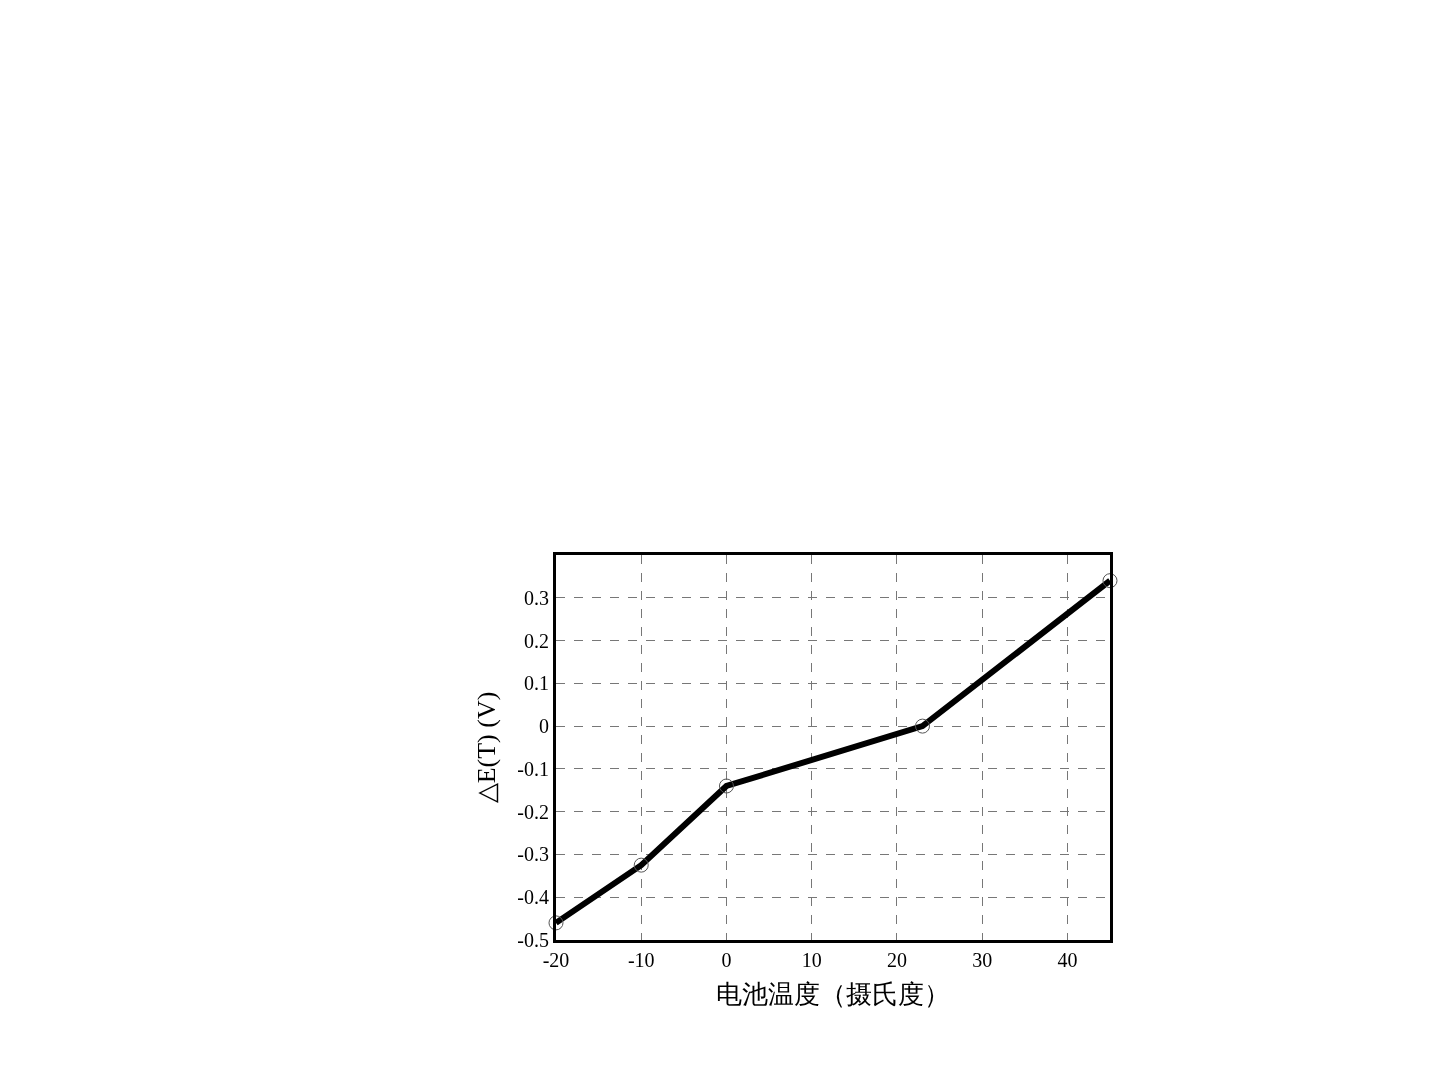 This screenshot has height=1081, width=1441. I want to click on x-tick-label: 0, so click(726, 960).